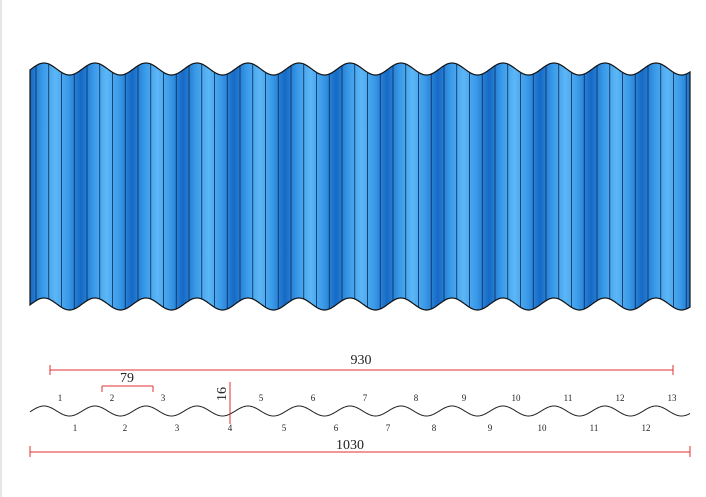  What do you see at coordinates (350, 445) in the screenshot?
I see `dim-label: 1030` at bounding box center [350, 445].